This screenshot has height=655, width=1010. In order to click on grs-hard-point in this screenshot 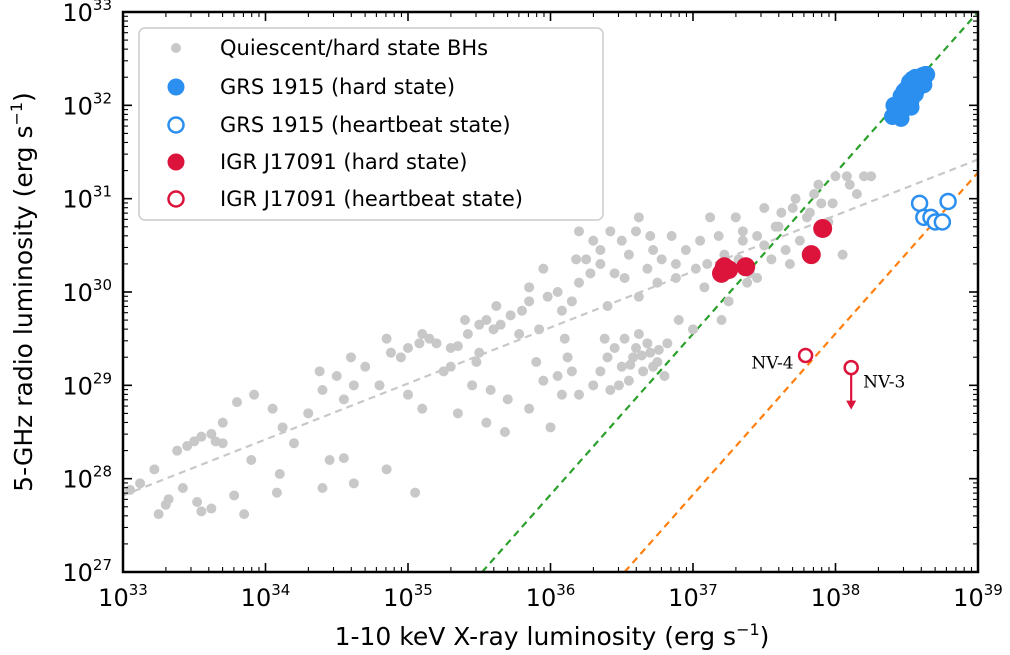, I will do `click(901, 118)`.